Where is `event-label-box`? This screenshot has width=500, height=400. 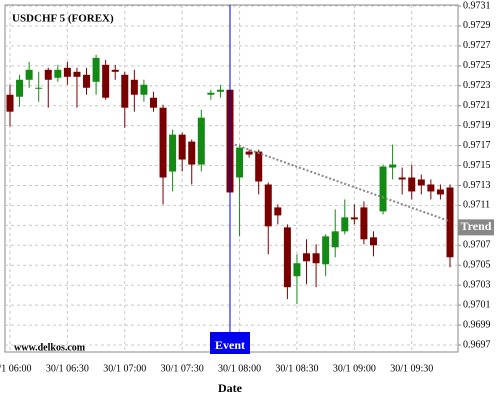
event-label-box is located at coordinates (230, 343).